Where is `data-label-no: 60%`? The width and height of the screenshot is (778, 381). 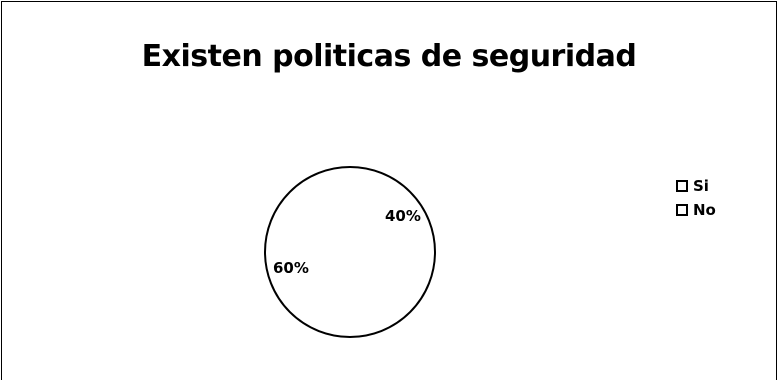
data-label-no: 60% is located at coordinates (291, 268).